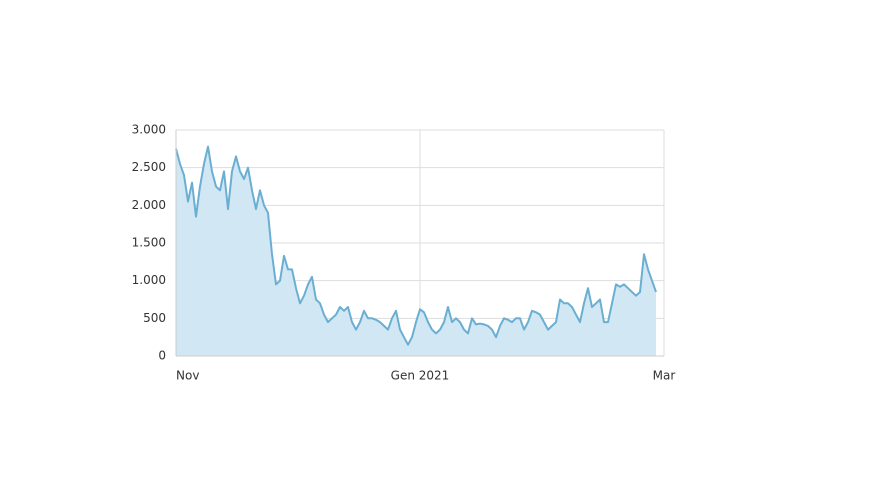  I want to click on y-tick-label: 2.000, so click(149, 205).